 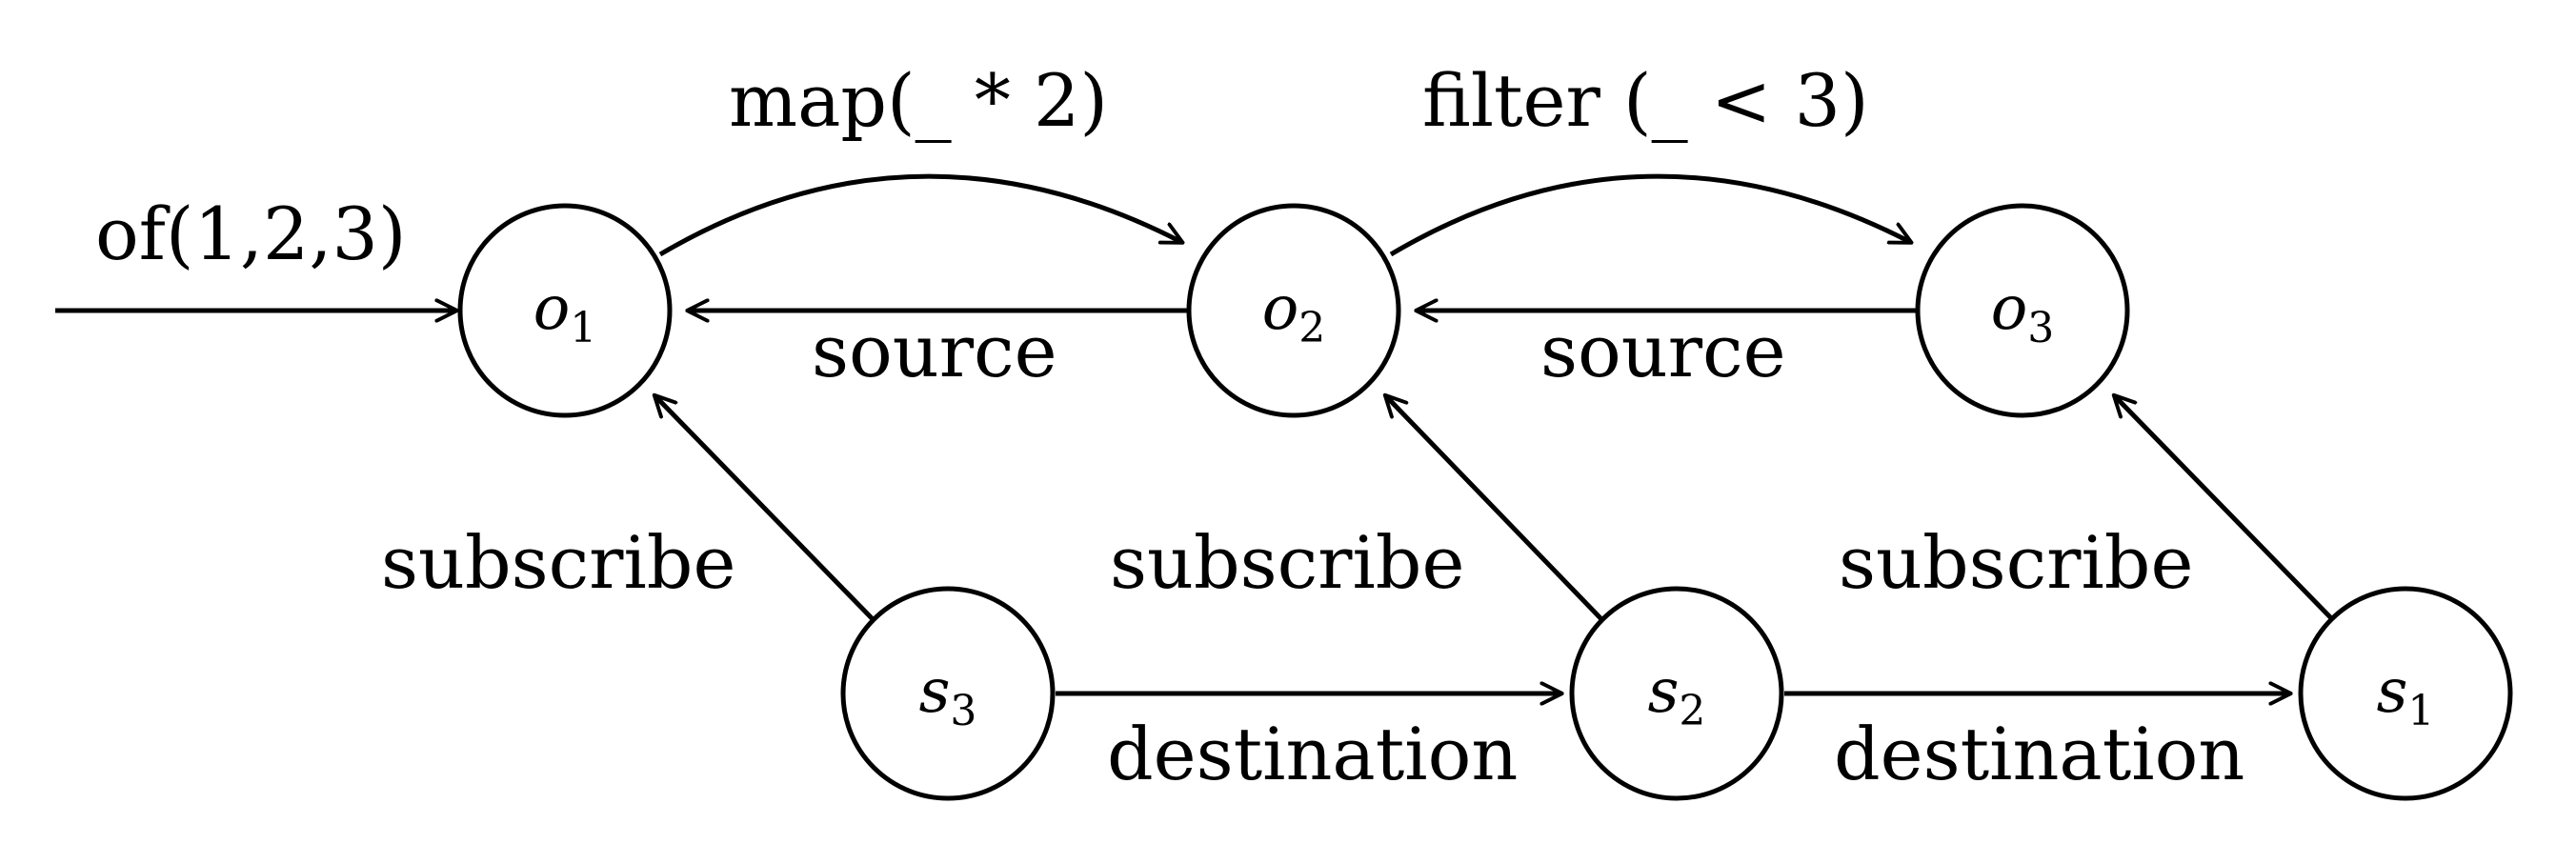 I want to click on node-s1: s1, so click(x=2406, y=693).